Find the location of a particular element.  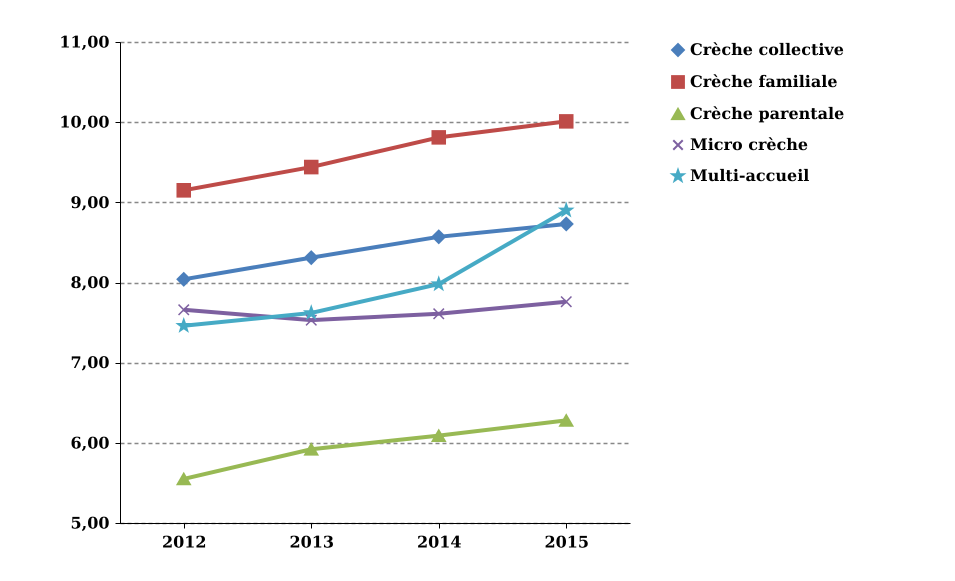

y-tick-label: 8,00 is located at coordinates (90, 282).